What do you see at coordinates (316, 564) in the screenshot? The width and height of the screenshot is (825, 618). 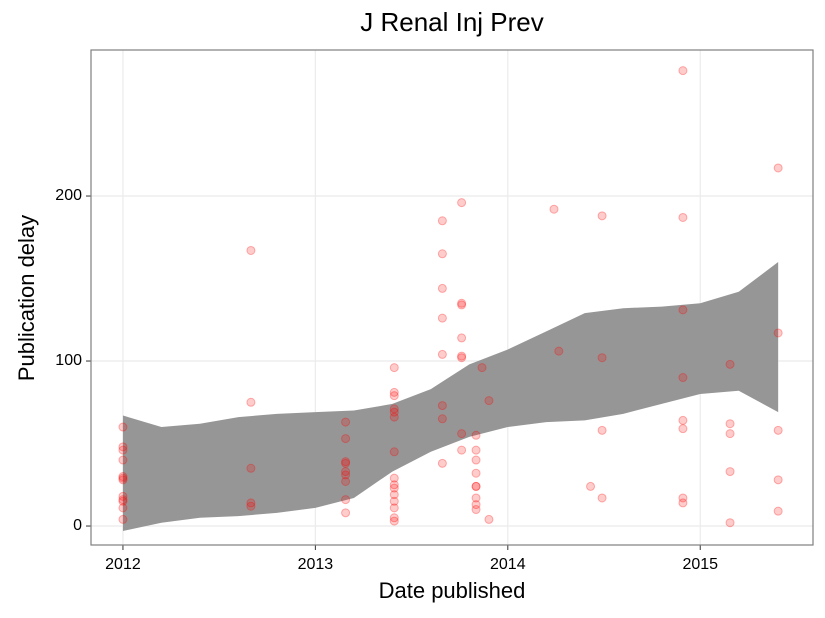 I see `x-tick-label: 2013` at bounding box center [316, 564].